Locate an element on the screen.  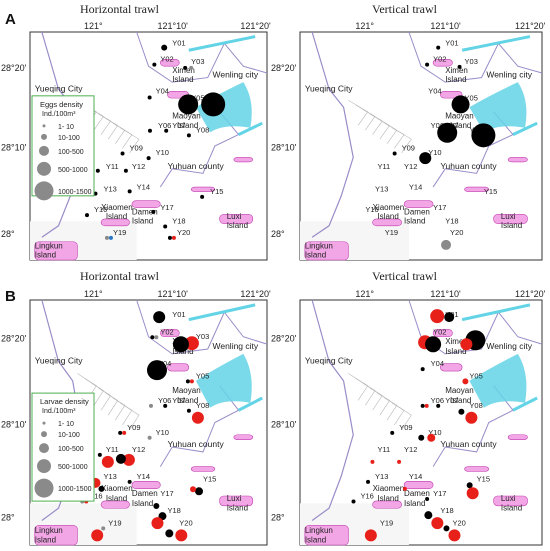
density-dot-y16 is located at coordinates (353, 501).